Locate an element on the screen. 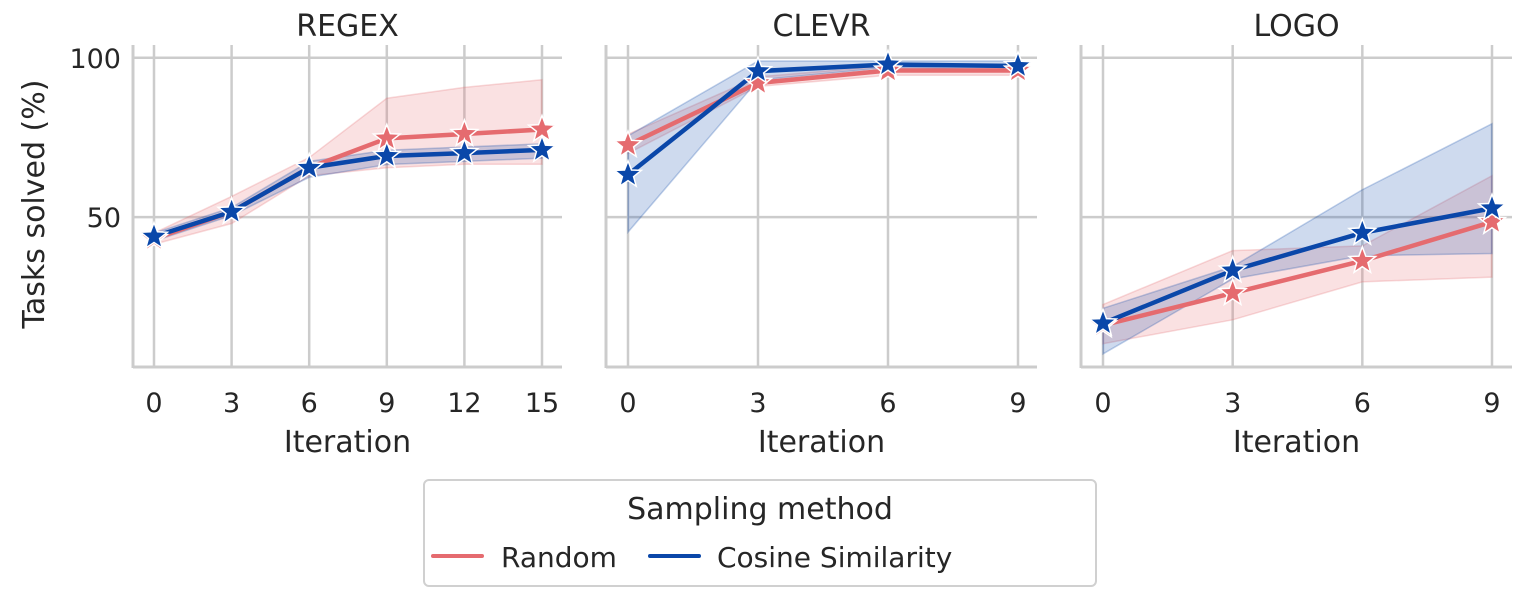  panel-title: LOGO is located at coordinates (1296, 26).